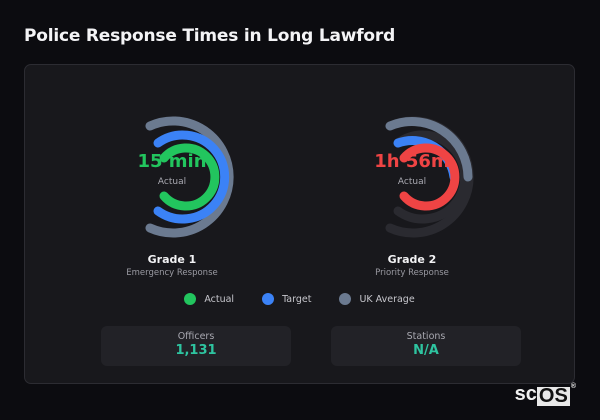  I want to click on page-title: Police Response Times in Long Lawford, so click(210, 36).